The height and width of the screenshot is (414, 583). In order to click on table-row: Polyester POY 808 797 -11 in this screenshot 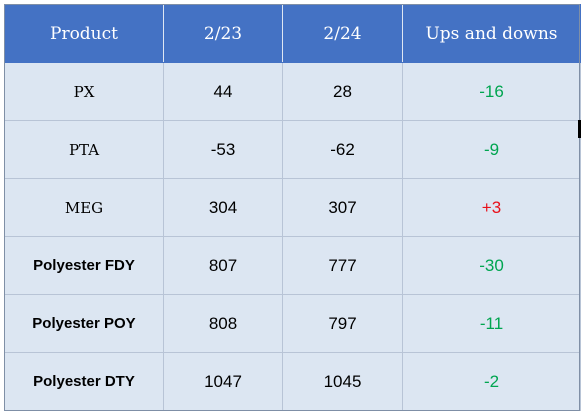, I will do `click(292, 323)`.